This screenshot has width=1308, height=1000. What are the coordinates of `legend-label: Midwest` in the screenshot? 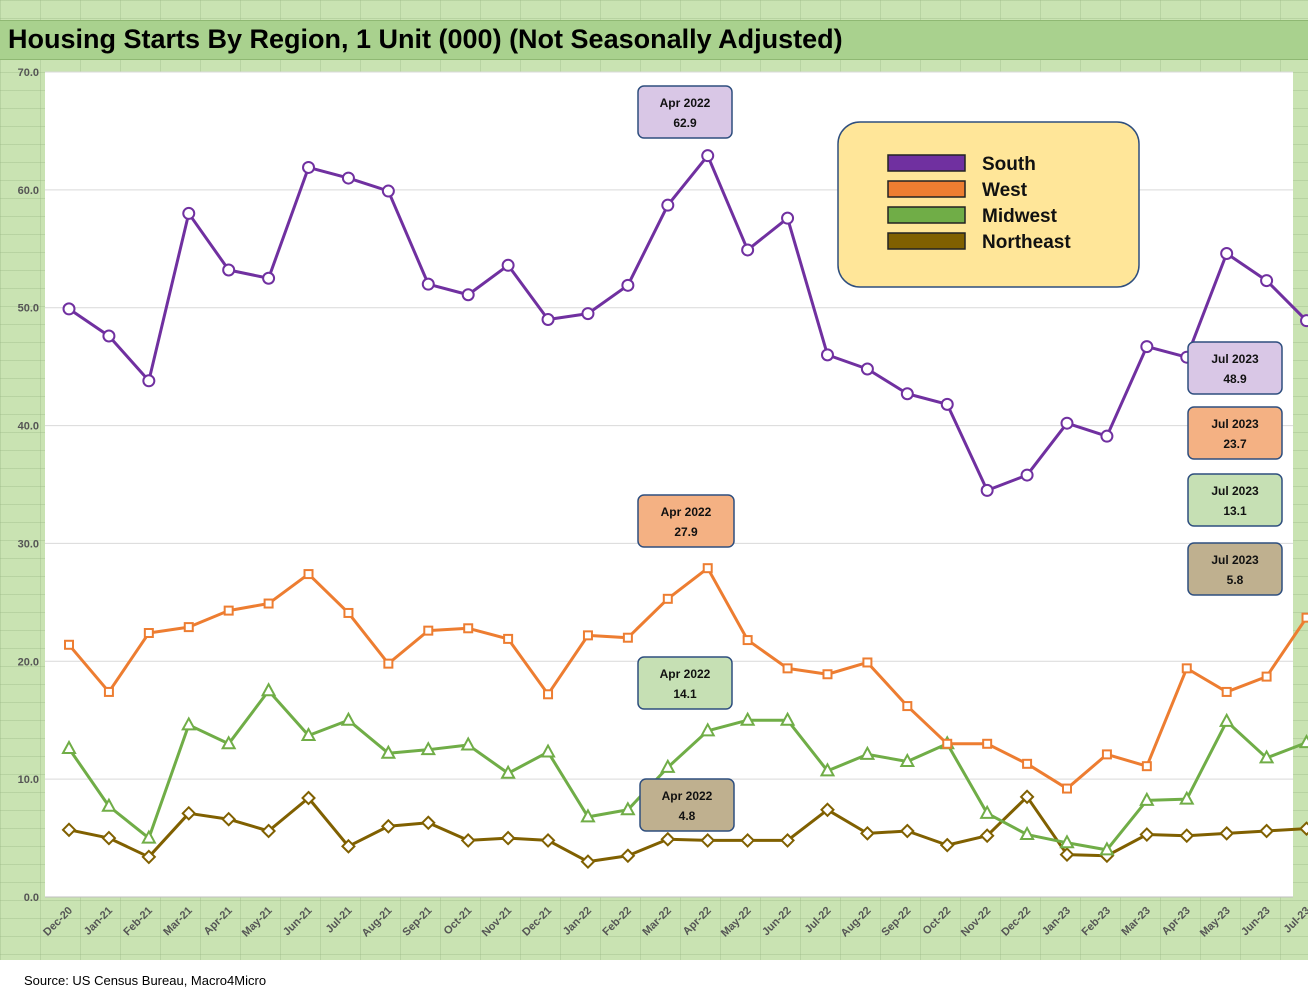 It's located at (1020, 216).